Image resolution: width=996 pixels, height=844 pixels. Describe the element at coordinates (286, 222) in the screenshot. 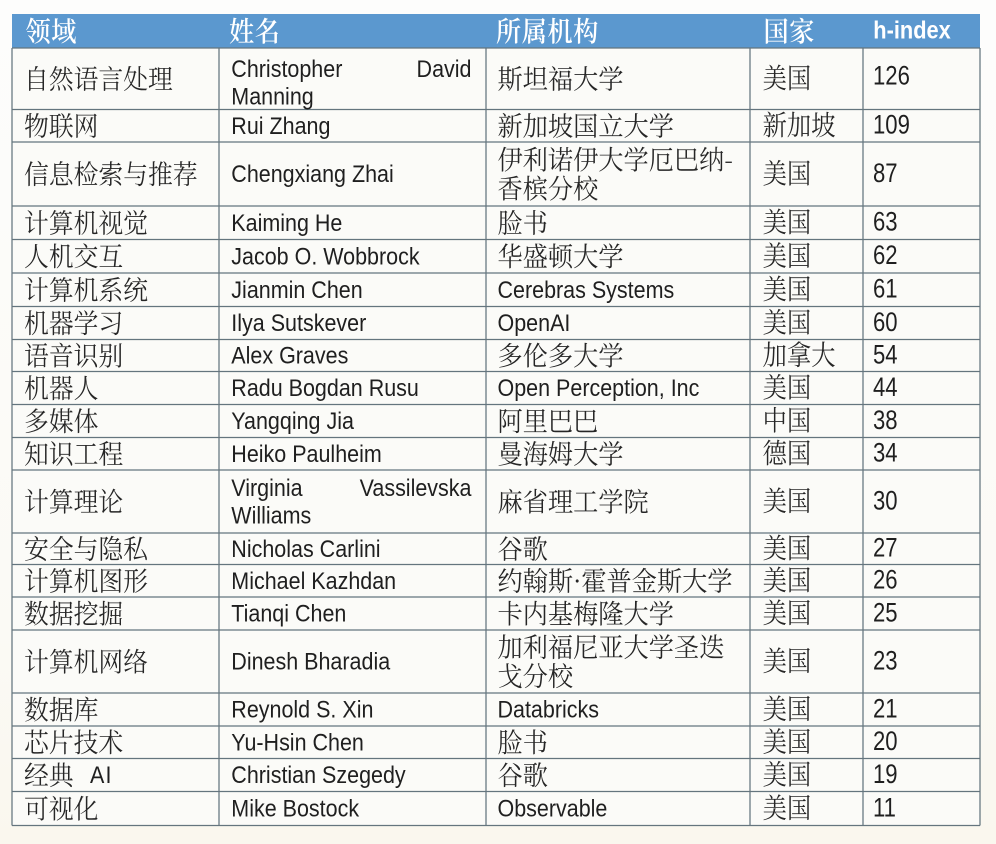

I see `svg-text: Kaiming He` at that location.